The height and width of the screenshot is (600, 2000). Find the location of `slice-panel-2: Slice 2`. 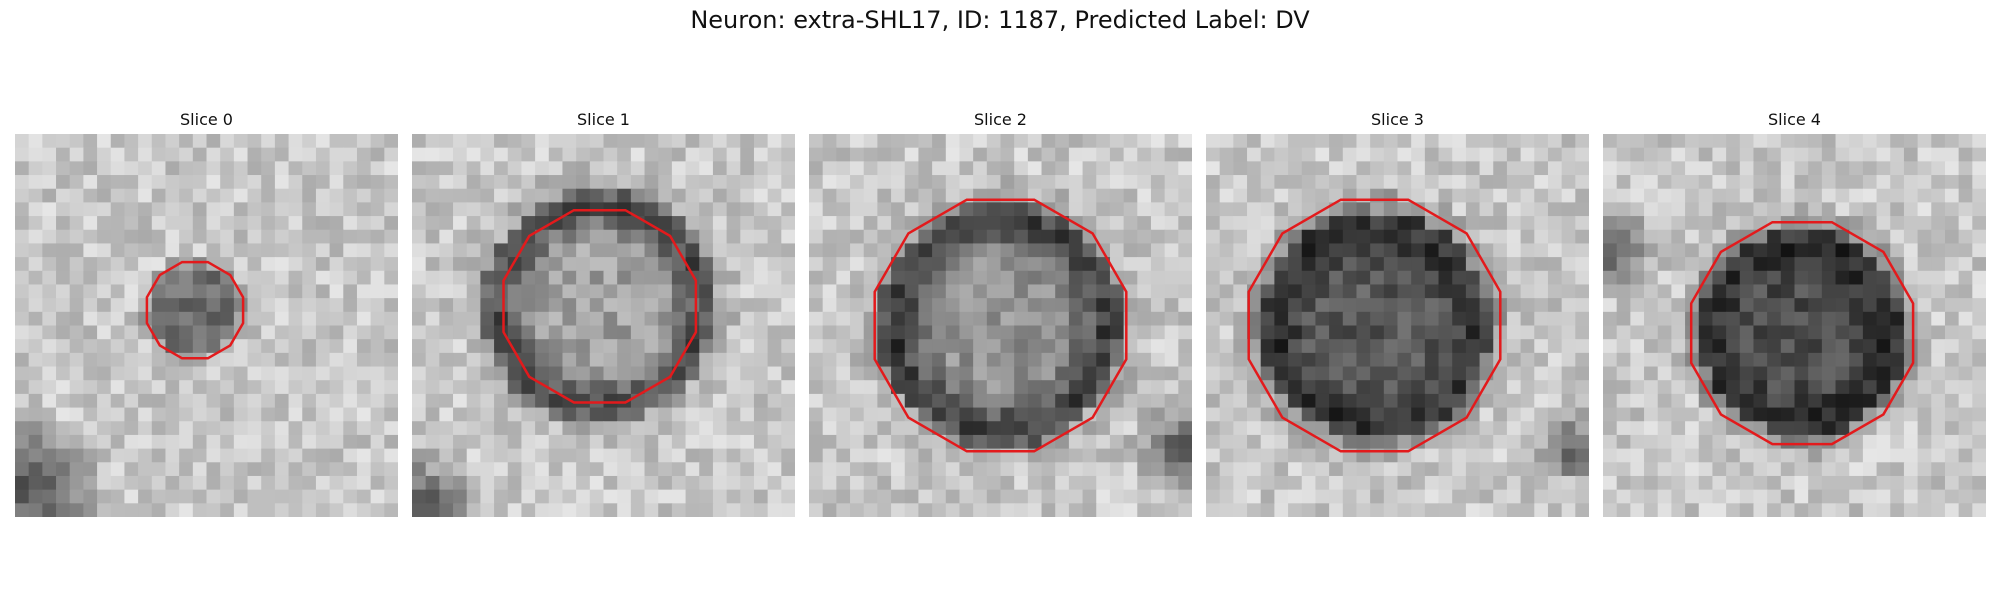

slice-panel-2: Slice 2 is located at coordinates (1000, 313).